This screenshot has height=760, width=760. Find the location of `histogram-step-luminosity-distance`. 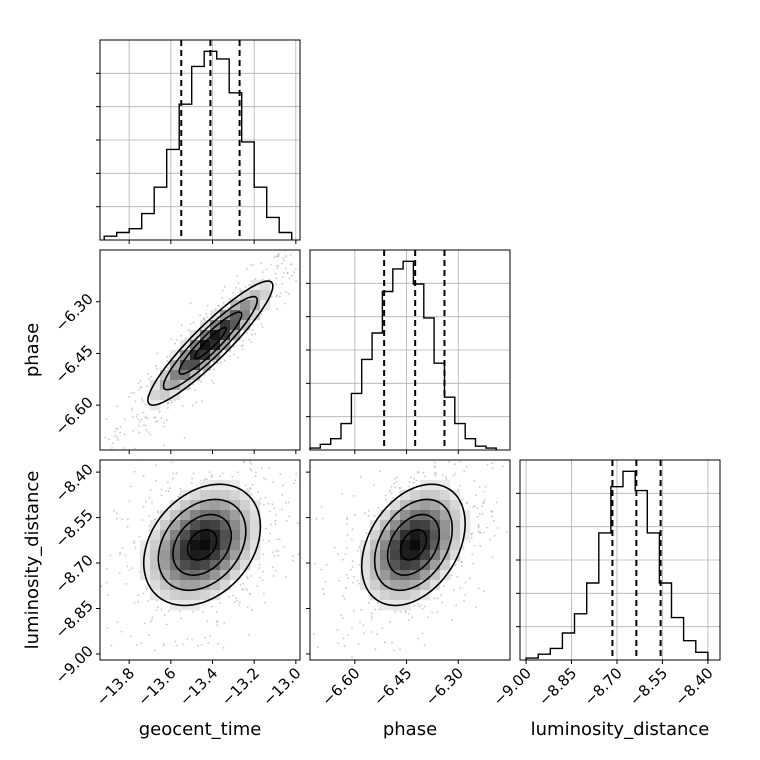

histogram-step-luminosity-distance is located at coordinates (617, 565).